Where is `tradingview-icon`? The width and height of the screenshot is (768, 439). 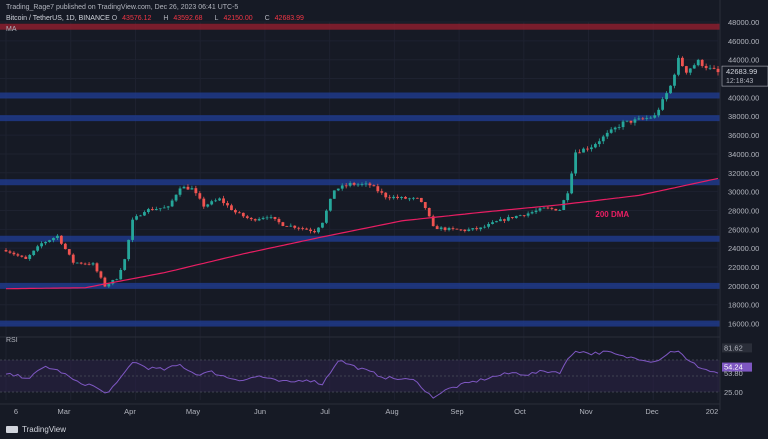
tradingview-icon is located at coordinates (12, 429).